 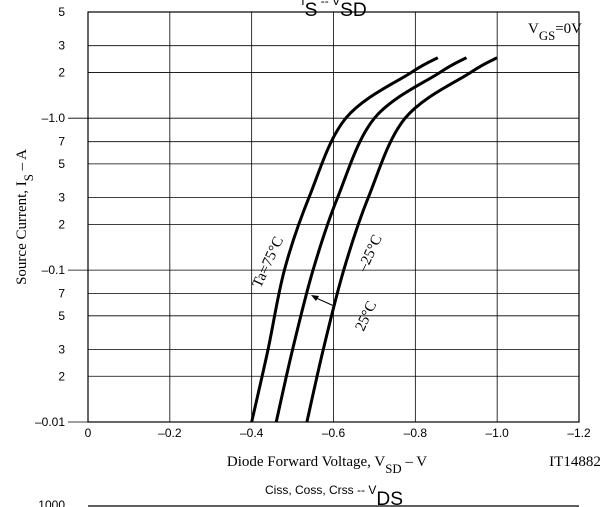 What do you see at coordinates (29, 177) in the screenshot?
I see `y-axis-label-sub: S` at bounding box center [29, 177].